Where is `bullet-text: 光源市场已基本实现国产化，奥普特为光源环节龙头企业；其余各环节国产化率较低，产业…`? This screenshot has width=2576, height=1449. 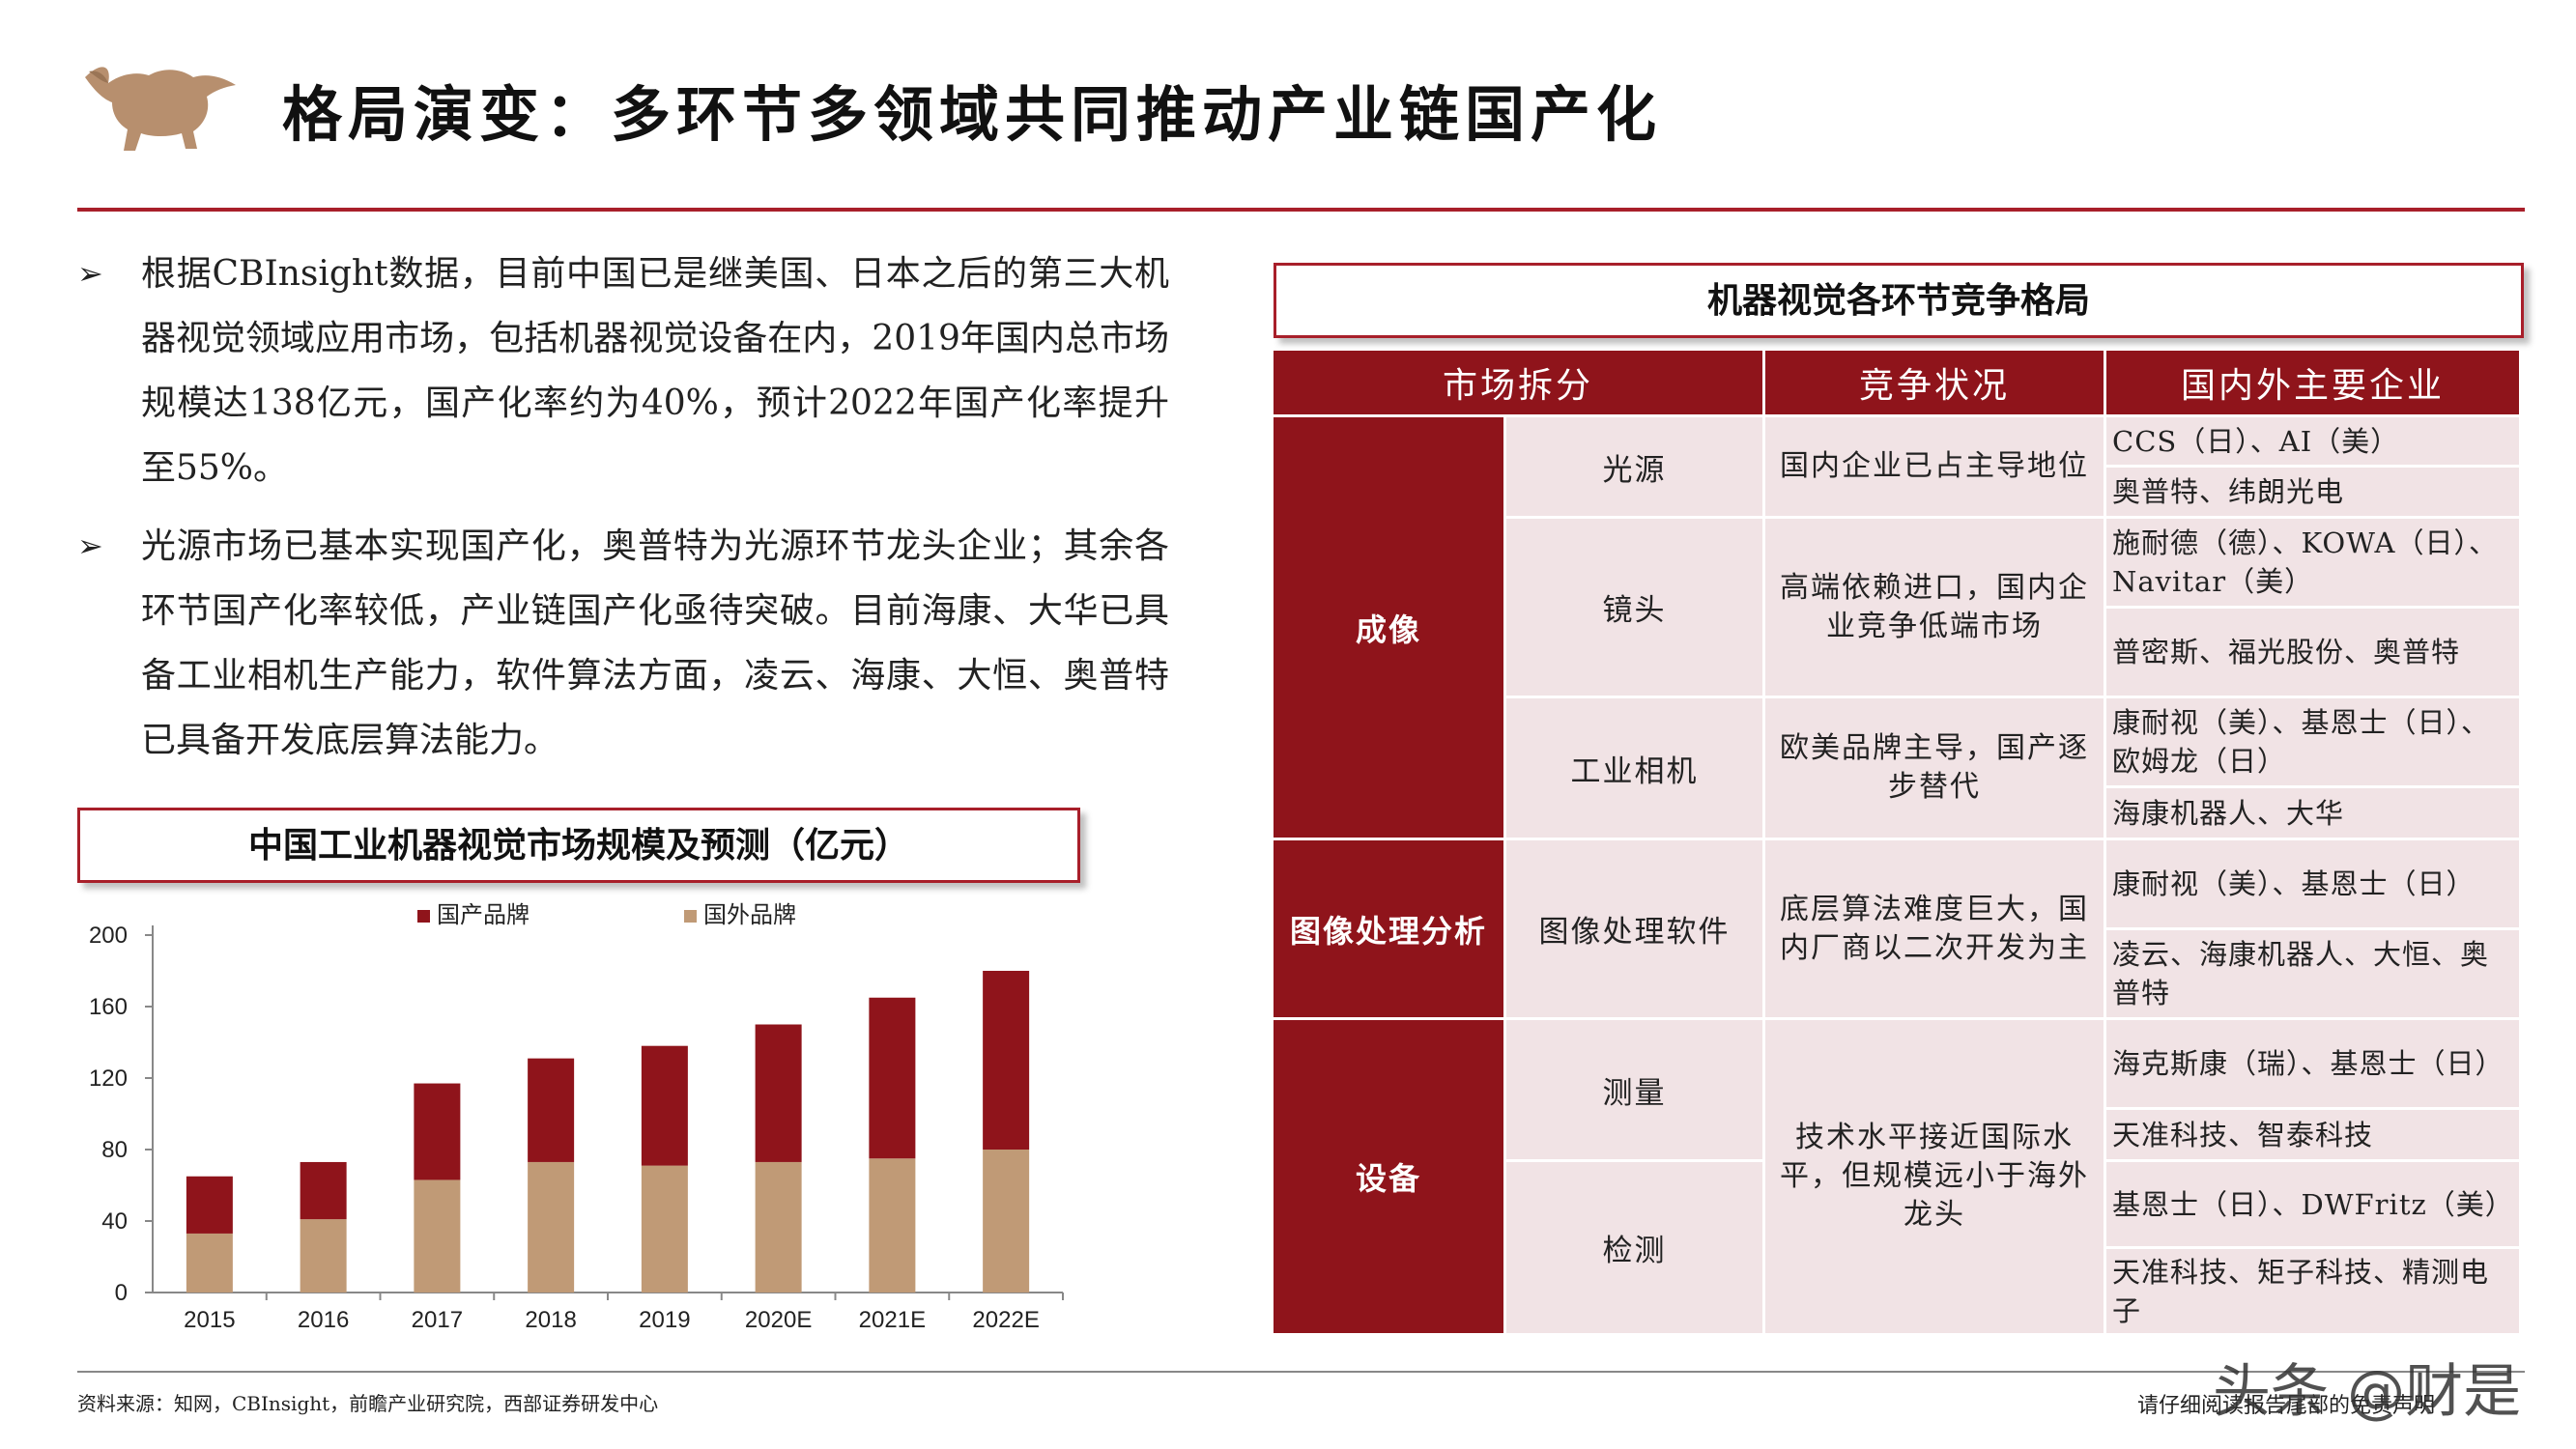 bullet-text: 光源市场已基本实现国产化，奥普特为光源环节龙头企业；其余各环节国产化率较低，产业… is located at coordinates (655, 643).